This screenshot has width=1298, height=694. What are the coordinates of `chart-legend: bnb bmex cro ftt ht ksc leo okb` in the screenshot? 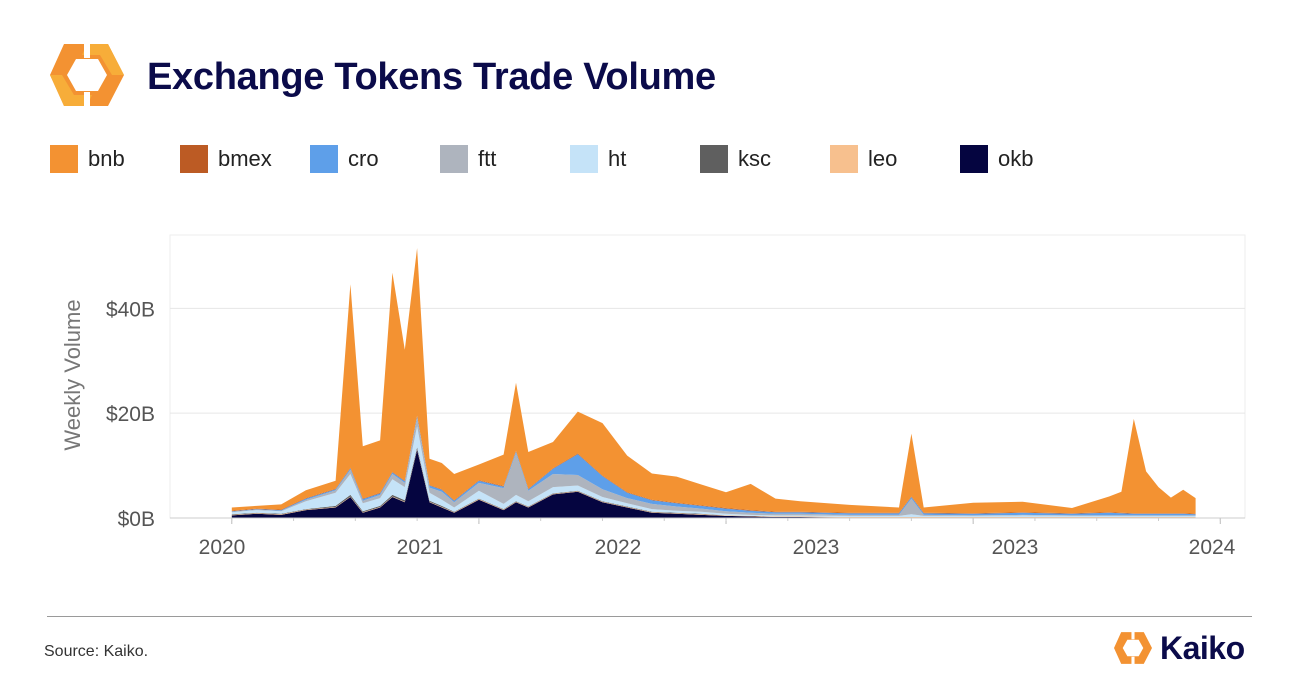 It's located at (600, 160).